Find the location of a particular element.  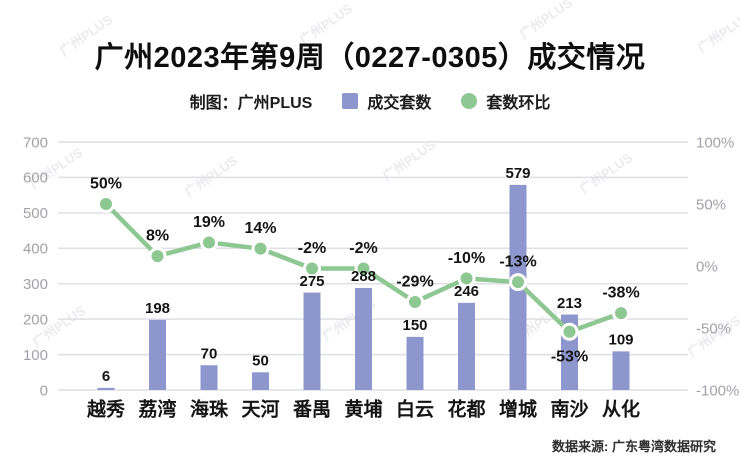

legend: 制图：广州PLUS 成交套数 套数环比 is located at coordinates (370, 101).